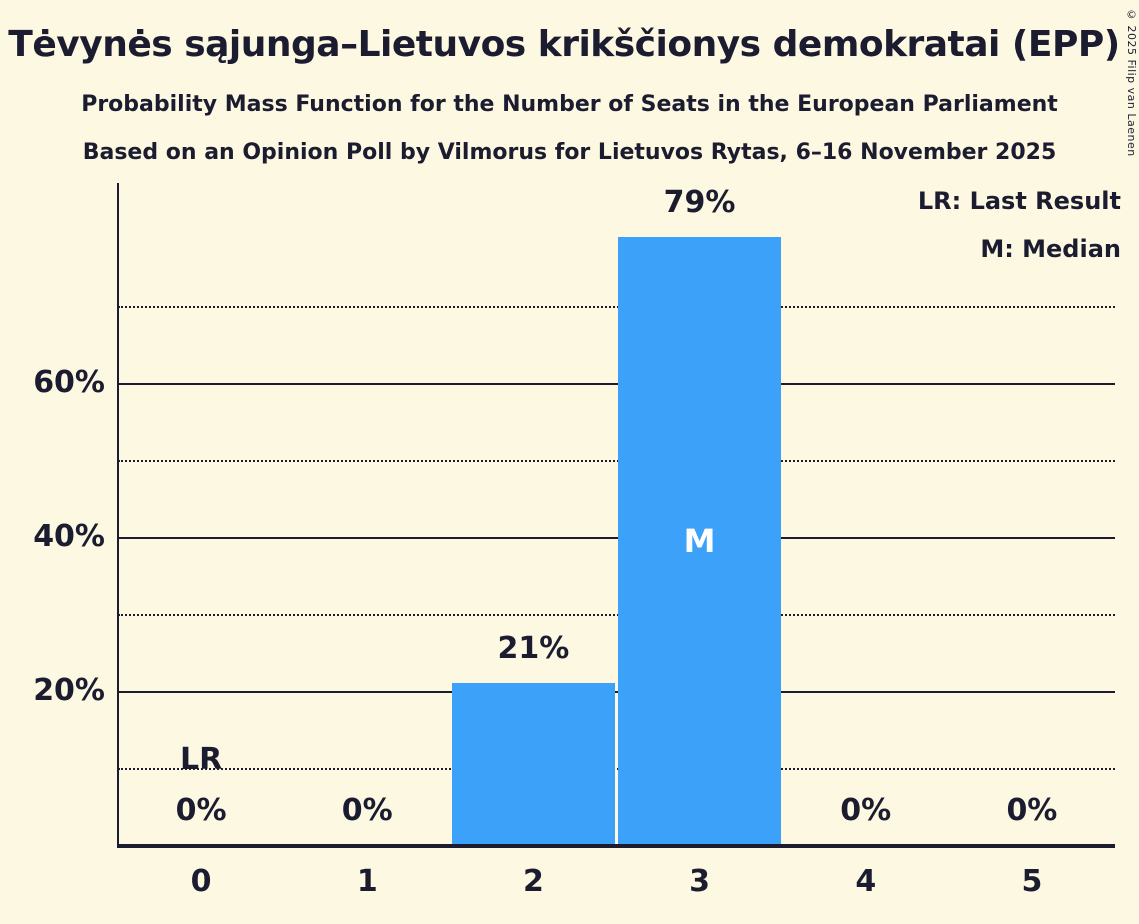 This screenshot has width=1139, height=924. What do you see at coordinates (699, 202) in the screenshot?
I see `bar-value-label-3: 79%` at bounding box center [699, 202].